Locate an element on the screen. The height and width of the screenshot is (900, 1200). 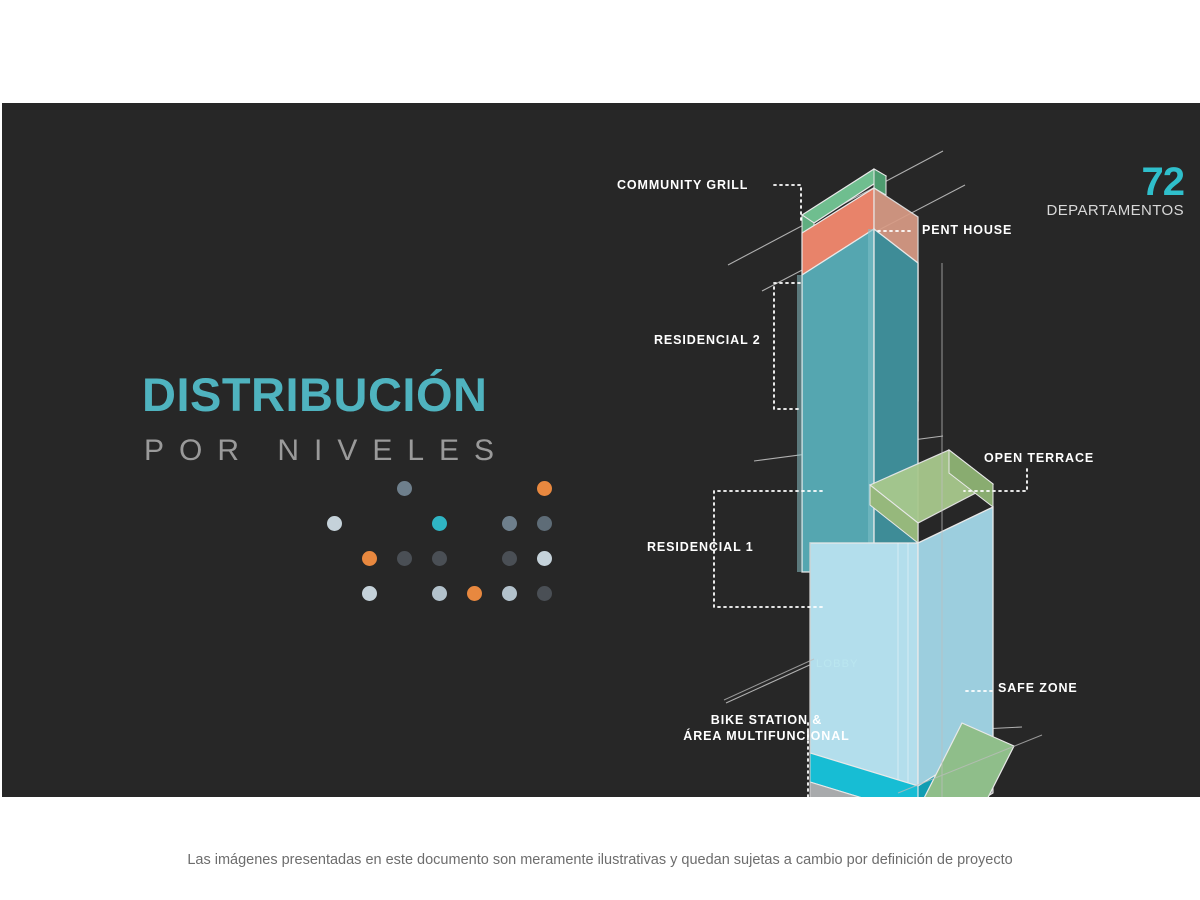
callout-bike-station-line2: ÁREA MULTIFUNCIONAL is located at coordinates (766, 735).